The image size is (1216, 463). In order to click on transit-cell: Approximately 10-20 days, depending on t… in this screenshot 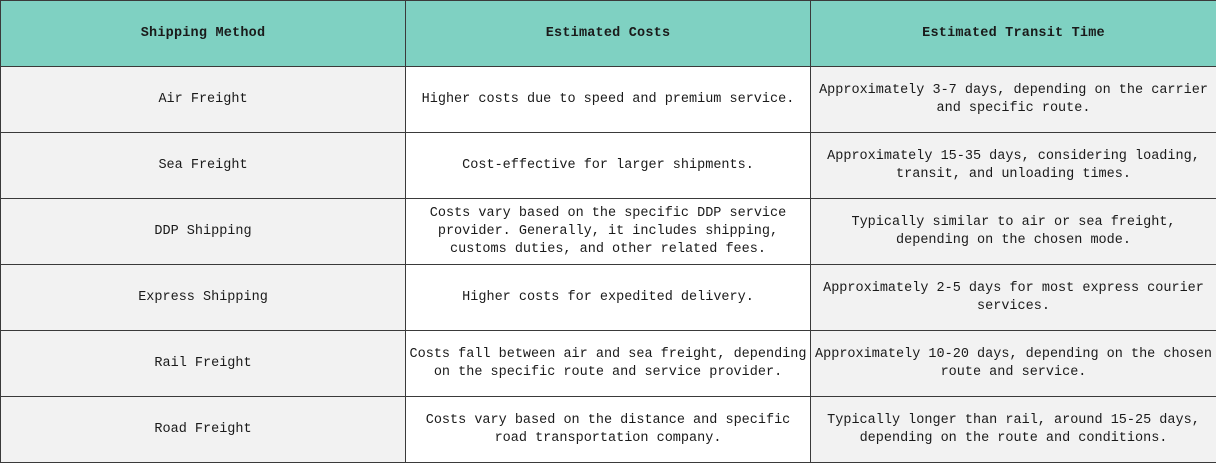, I will do `click(1013, 363)`.